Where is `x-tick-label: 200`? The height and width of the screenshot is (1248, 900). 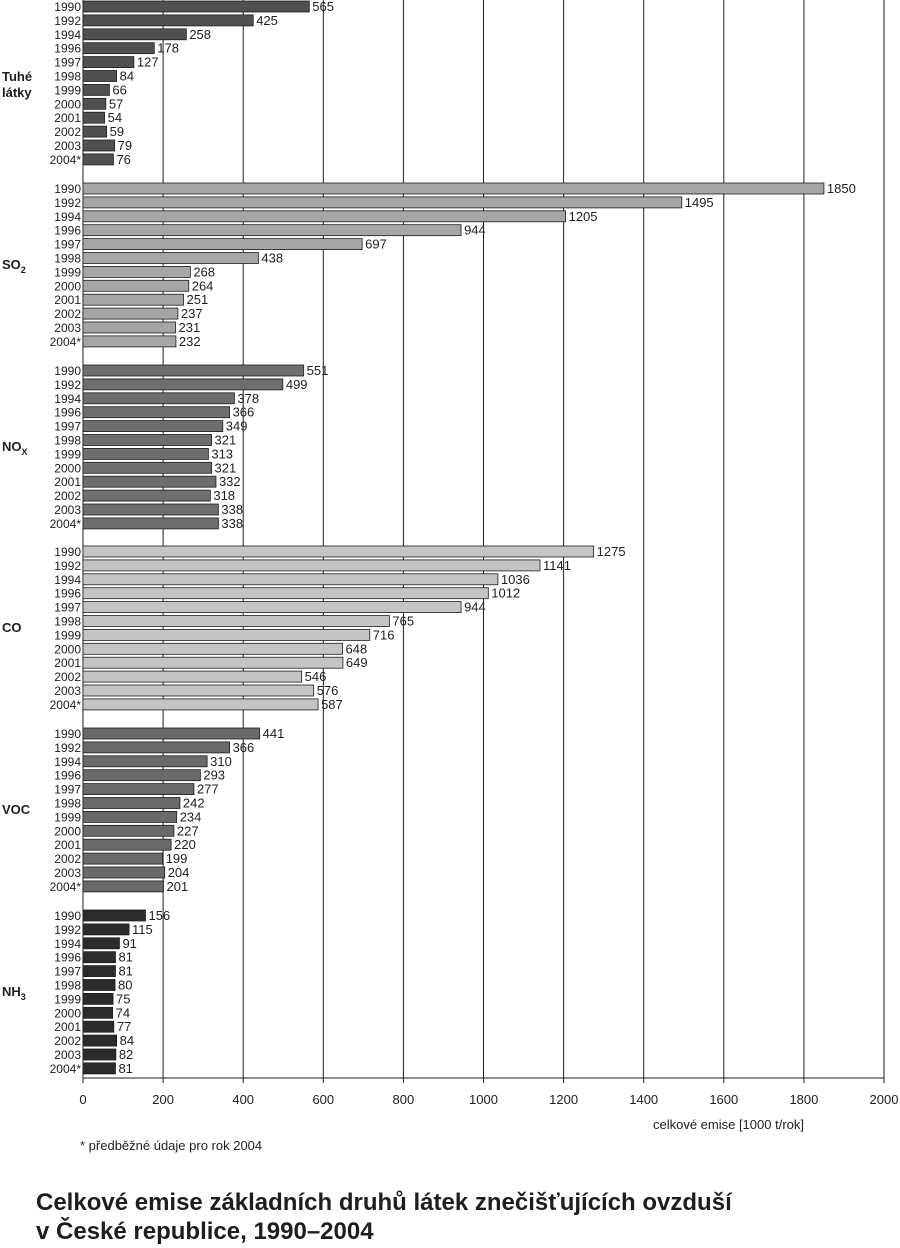 x-tick-label: 200 is located at coordinates (163, 1099).